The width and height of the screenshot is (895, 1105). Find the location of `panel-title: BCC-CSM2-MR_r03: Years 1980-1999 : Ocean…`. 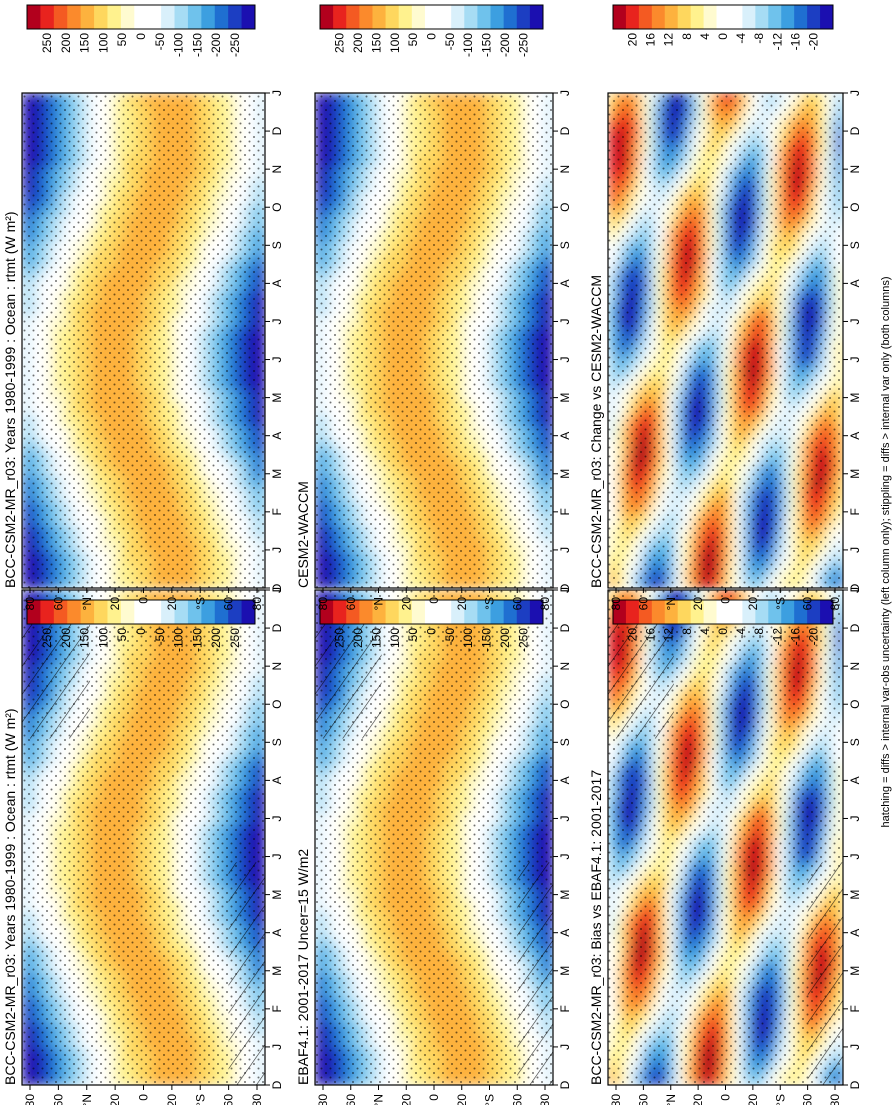

panel-title: BCC-CSM2-MR_r03: Years 1980-1999 : Ocean… is located at coordinates (10, 896).